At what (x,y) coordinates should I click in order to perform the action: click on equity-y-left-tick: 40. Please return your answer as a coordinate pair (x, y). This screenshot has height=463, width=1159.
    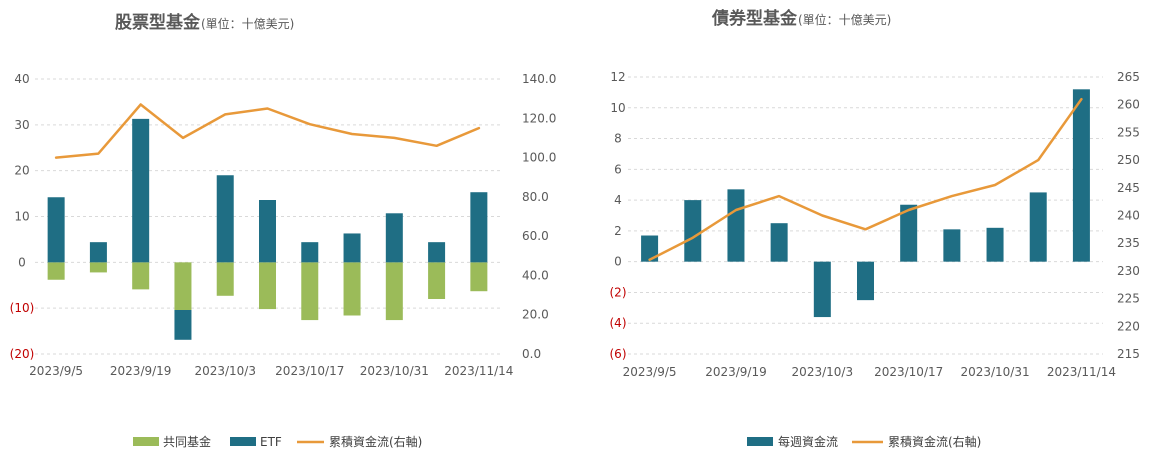
    Looking at the image, I should click on (21, 79).